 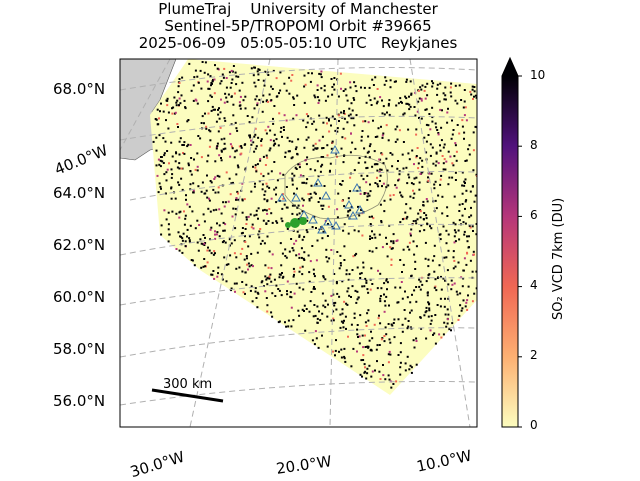 What do you see at coordinates (510, 67) in the screenshot?
I see `colorbar-extend-arrow` at bounding box center [510, 67].